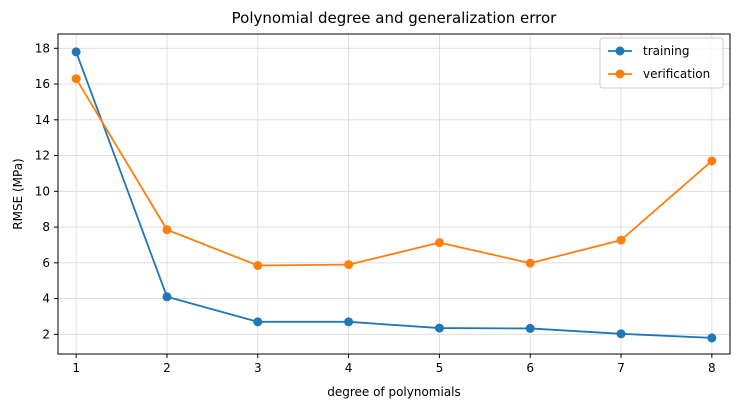 The image size is (739, 409). What do you see at coordinates (440, 368) in the screenshot?
I see `x-tick-label: 5` at bounding box center [440, 368].